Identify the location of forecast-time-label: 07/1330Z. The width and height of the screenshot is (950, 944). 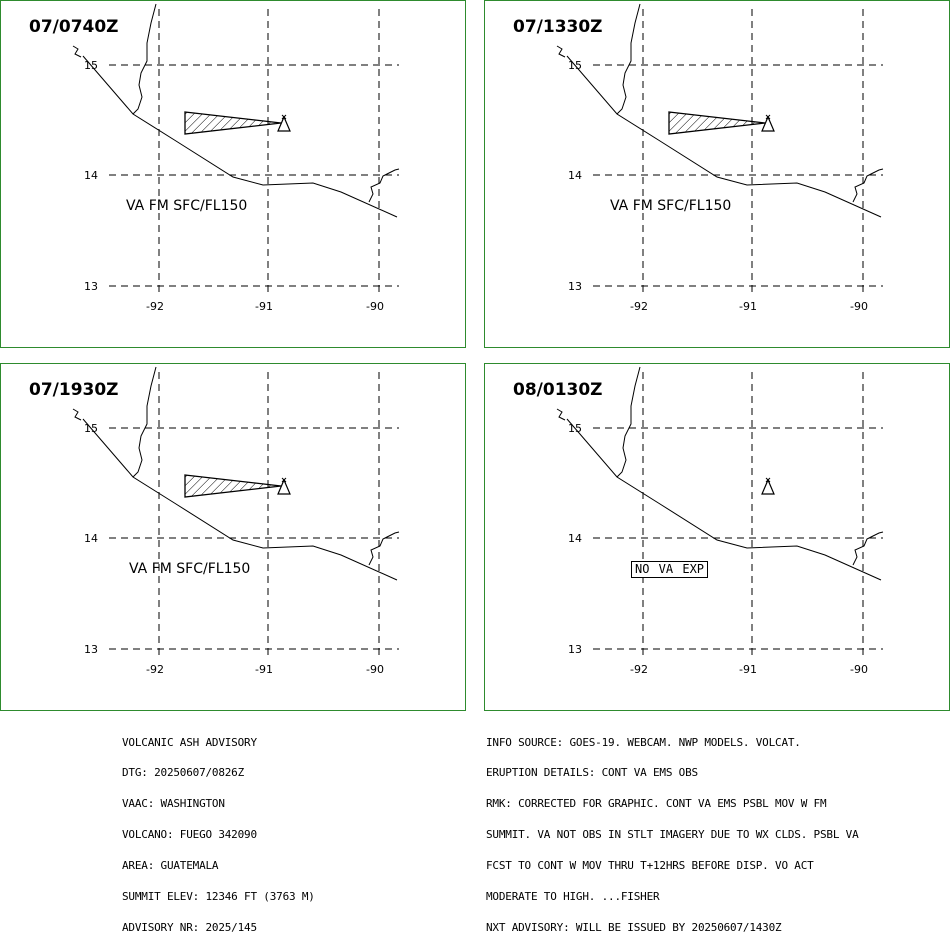
(558, 27).